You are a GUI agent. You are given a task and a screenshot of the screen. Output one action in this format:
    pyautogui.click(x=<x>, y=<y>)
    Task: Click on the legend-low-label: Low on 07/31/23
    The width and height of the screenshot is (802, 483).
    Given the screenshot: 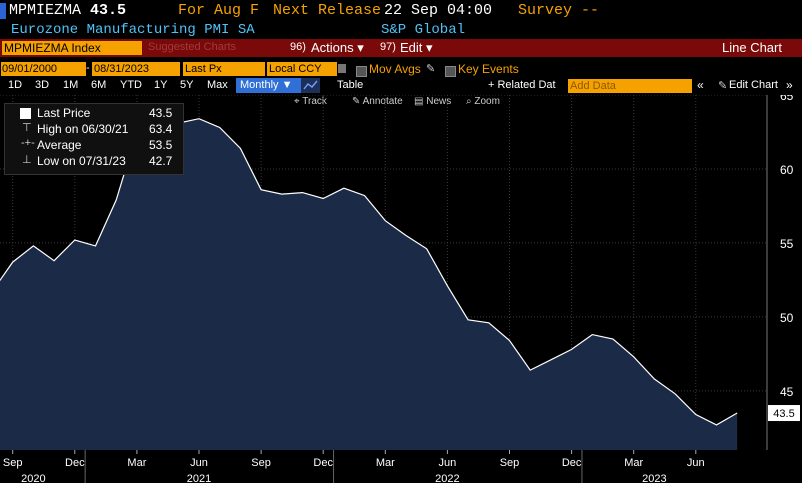 What is the action you would take?
    pyautogui.click(x=81, y=161)
    